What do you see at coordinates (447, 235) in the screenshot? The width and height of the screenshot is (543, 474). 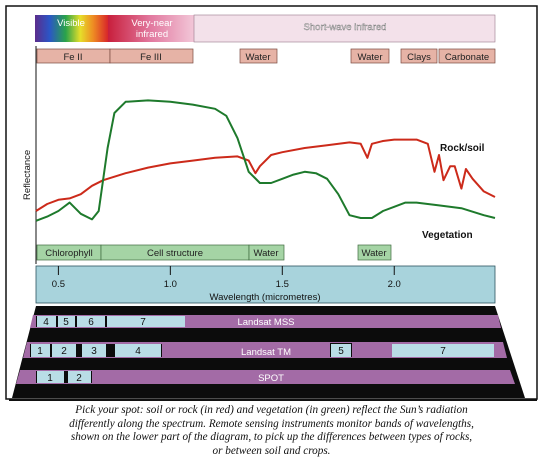 I see `vegetation-series-label: Vegetation` at bounding box center [447, 235].